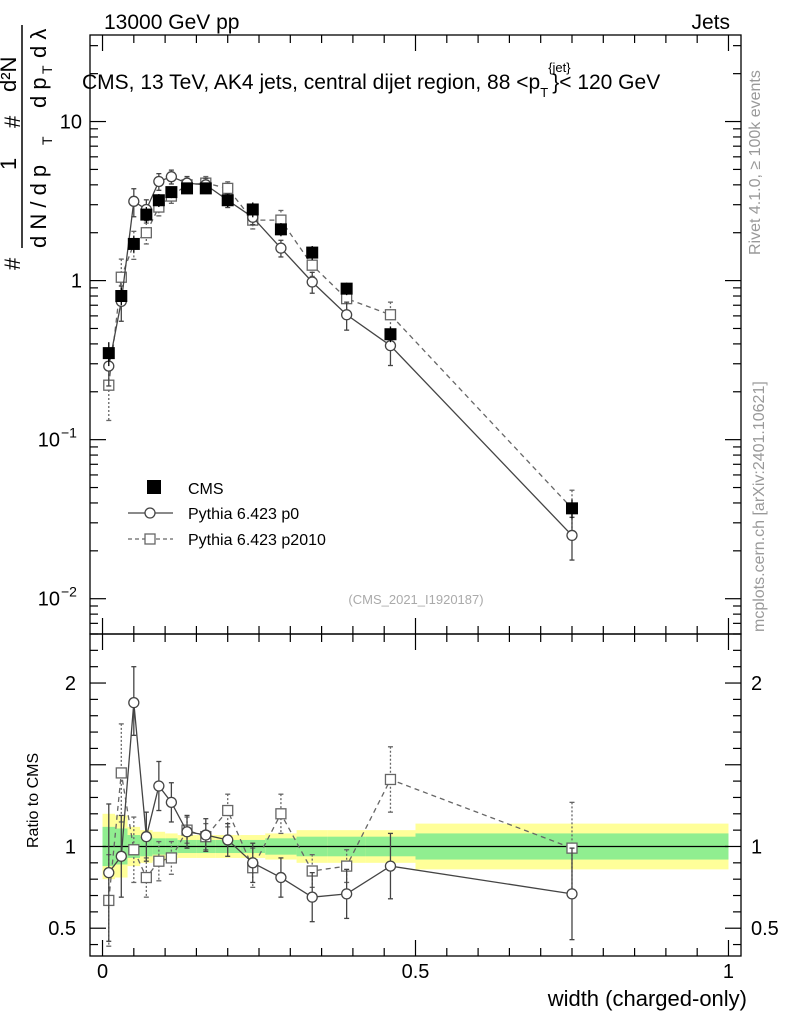  I want to click on y-label-denominator: d N / d p, so click(38, 206).